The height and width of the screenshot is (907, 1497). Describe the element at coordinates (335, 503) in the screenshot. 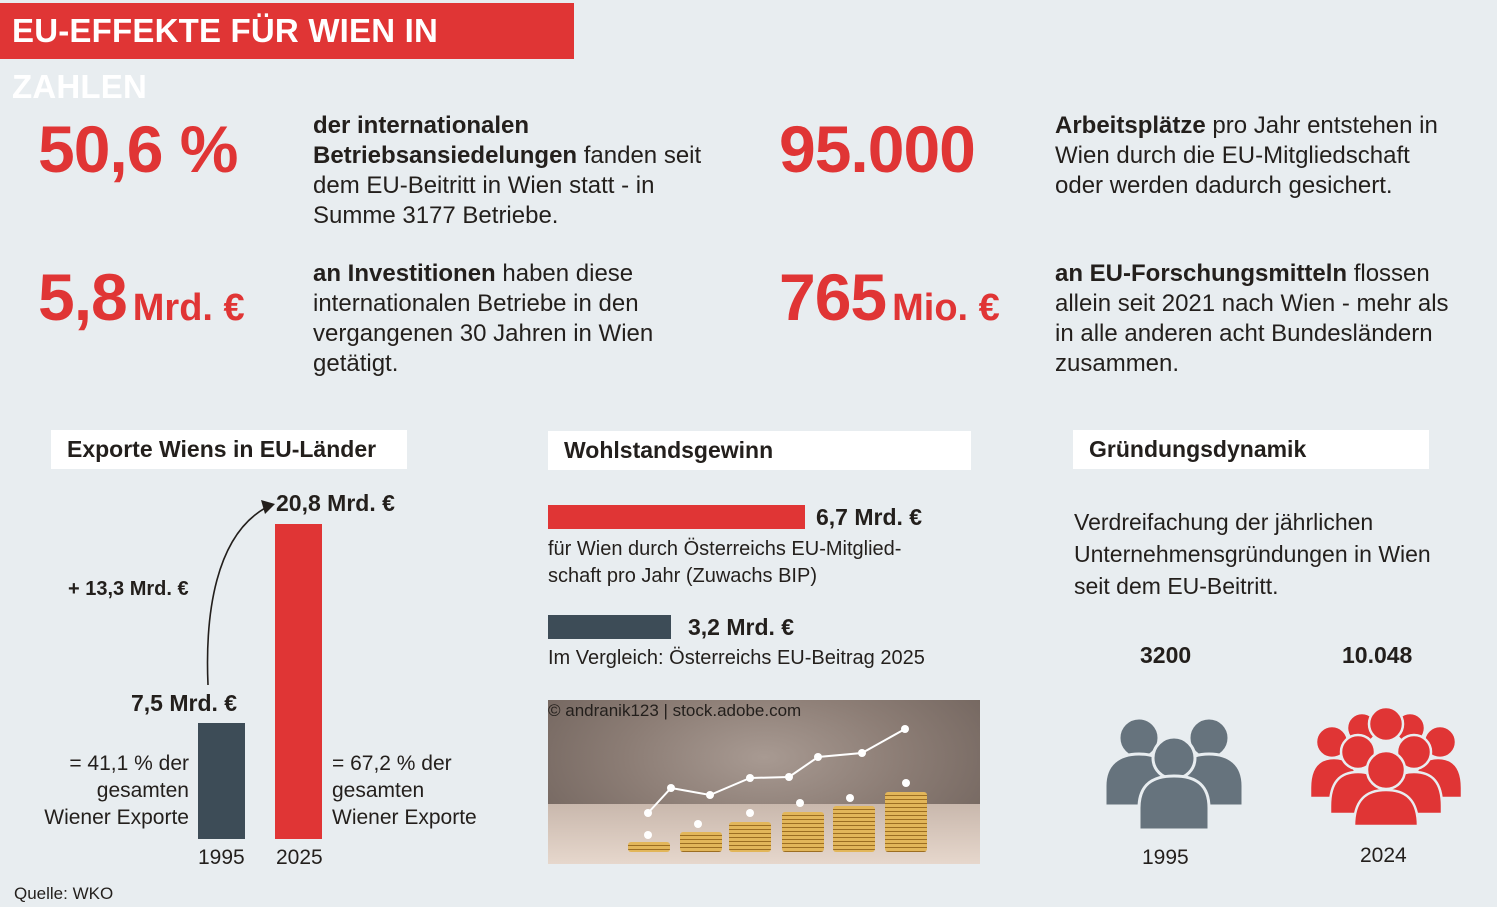

I see `bar-2025-value-label: 20,8 Mrd. €` at that location.